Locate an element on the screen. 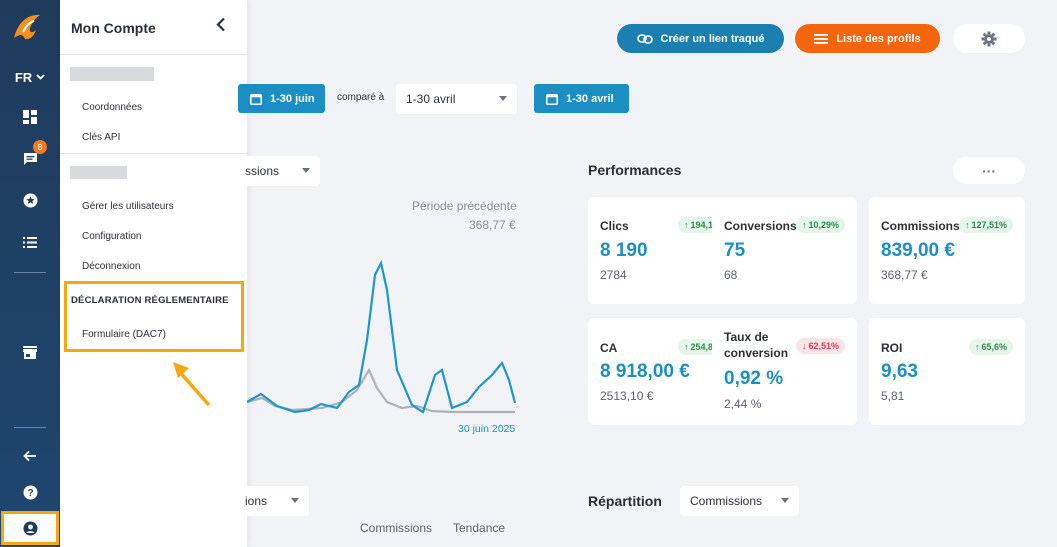 This screenshot has height=547, width=1057. kpi-label: Taux de conversion is located at coordinates (756, 345).